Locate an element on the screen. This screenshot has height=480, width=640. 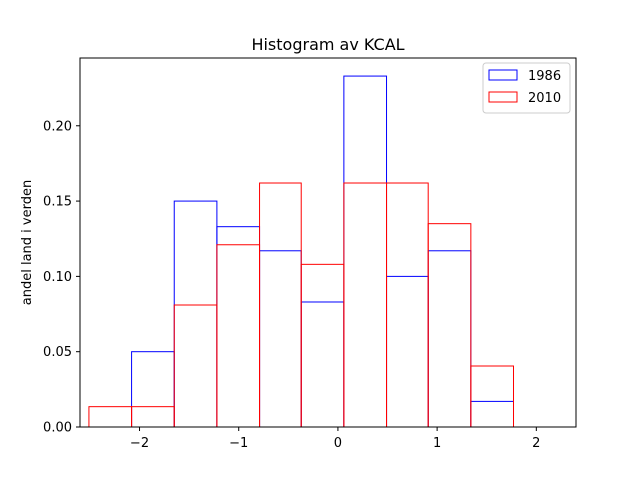
y-tick-label: 0.05 is located at coordinates (57, 352).